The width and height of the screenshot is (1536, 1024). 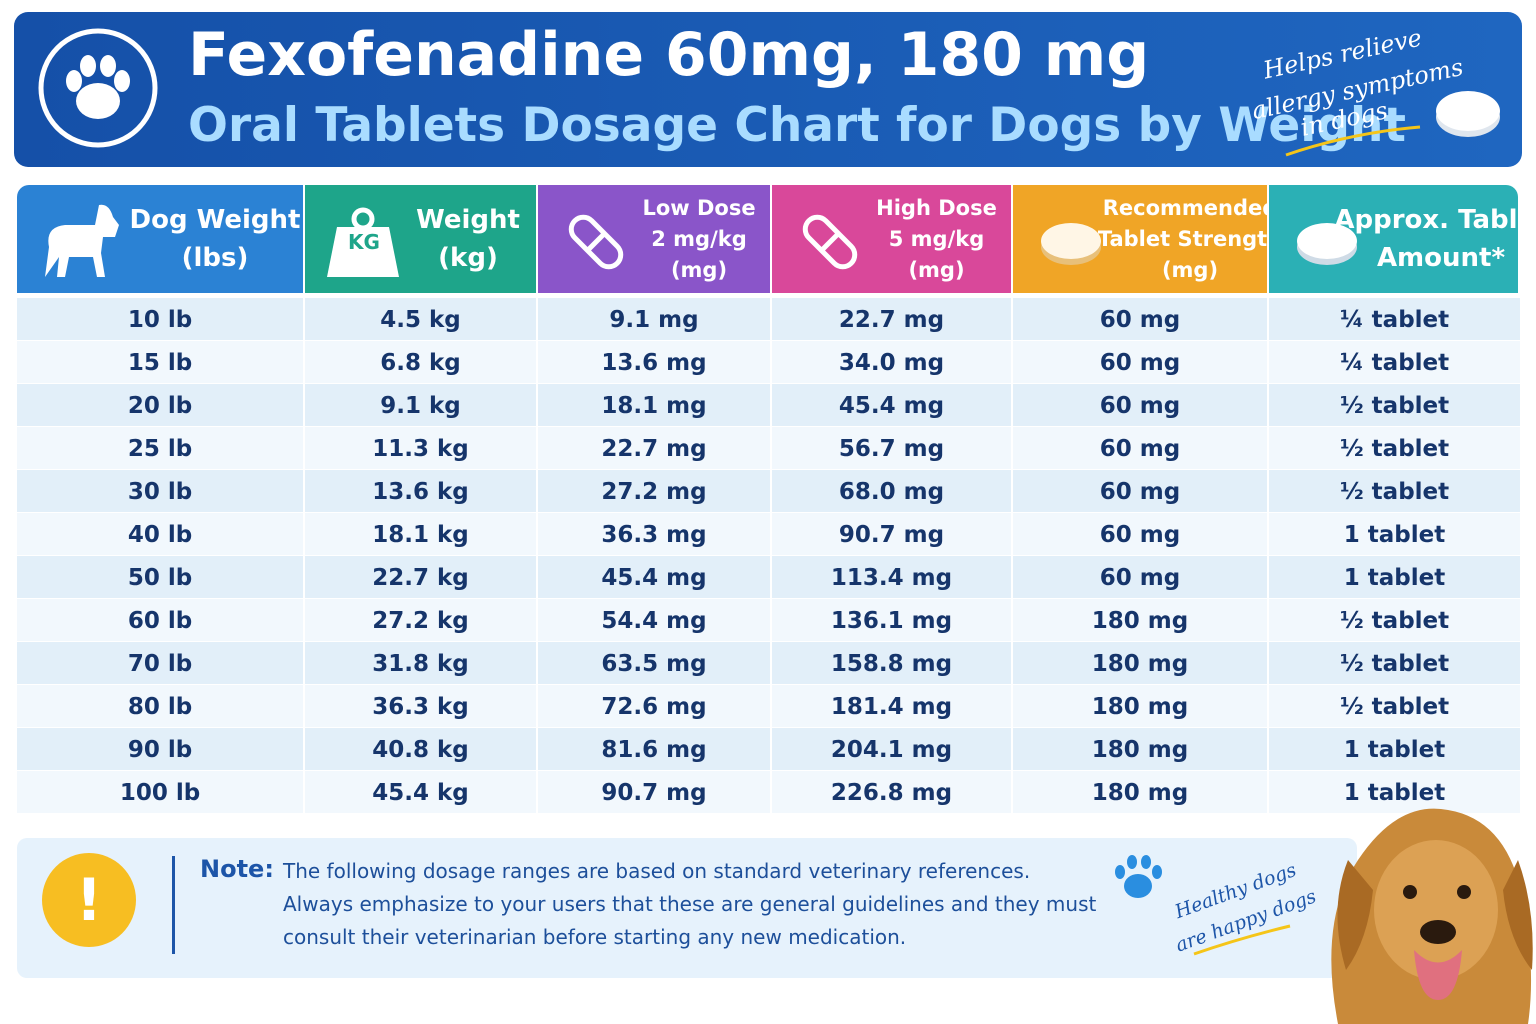 I want to click on table-cell: 13.6 mg, so click(x=655, y=362).